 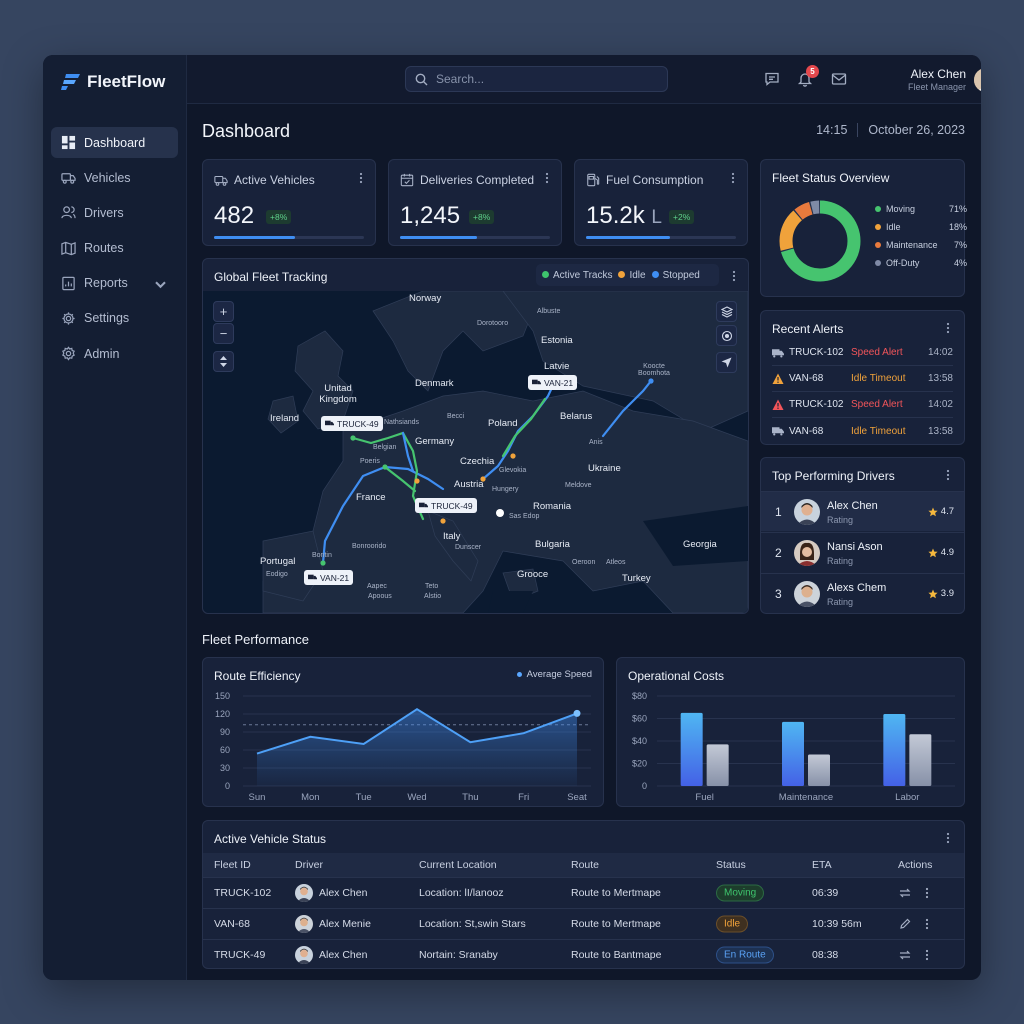 What do you see at coordinates (68, 248) in the screenshot?
I see `map-icon` at bounding box center [68, 248].